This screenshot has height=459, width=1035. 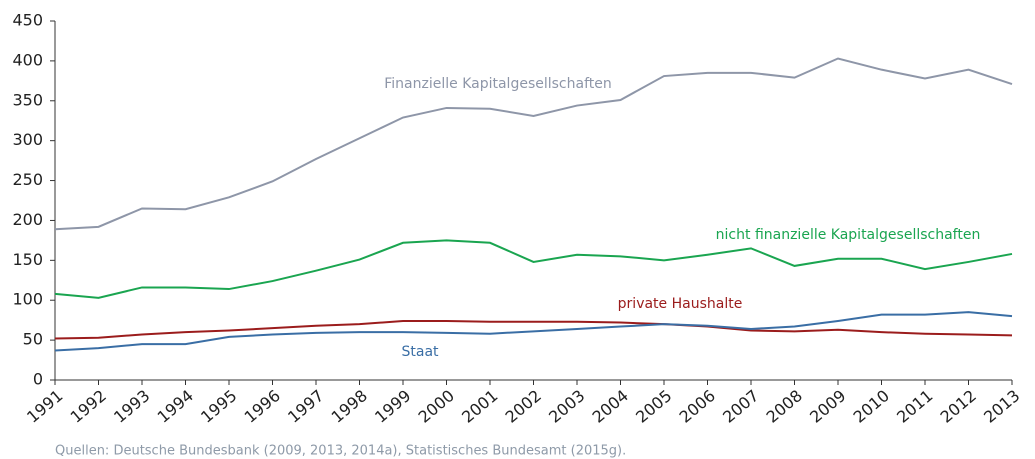 What do you see at coordinates (27, 219) in the screenshot?
I see `y-tick-label: 200` at bounding box center [27, 219].